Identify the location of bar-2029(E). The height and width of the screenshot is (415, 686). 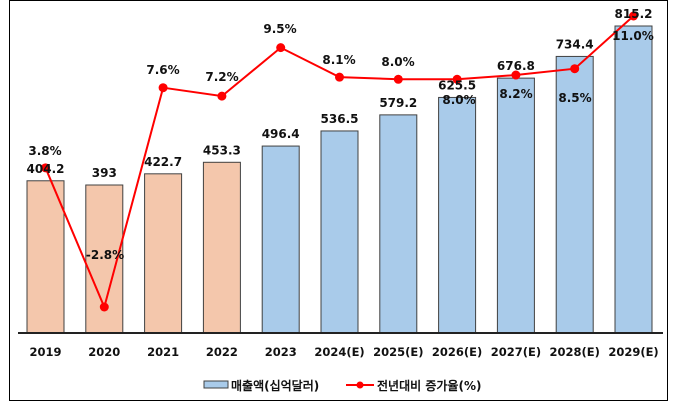
(633, 179).